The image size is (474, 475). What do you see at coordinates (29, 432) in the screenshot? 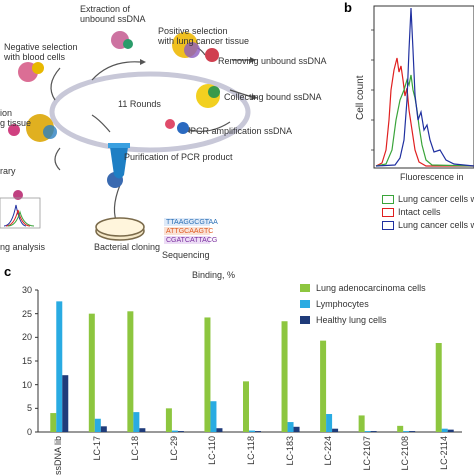
I see `y-tick-label: 0` at bounding box center [29, 432].